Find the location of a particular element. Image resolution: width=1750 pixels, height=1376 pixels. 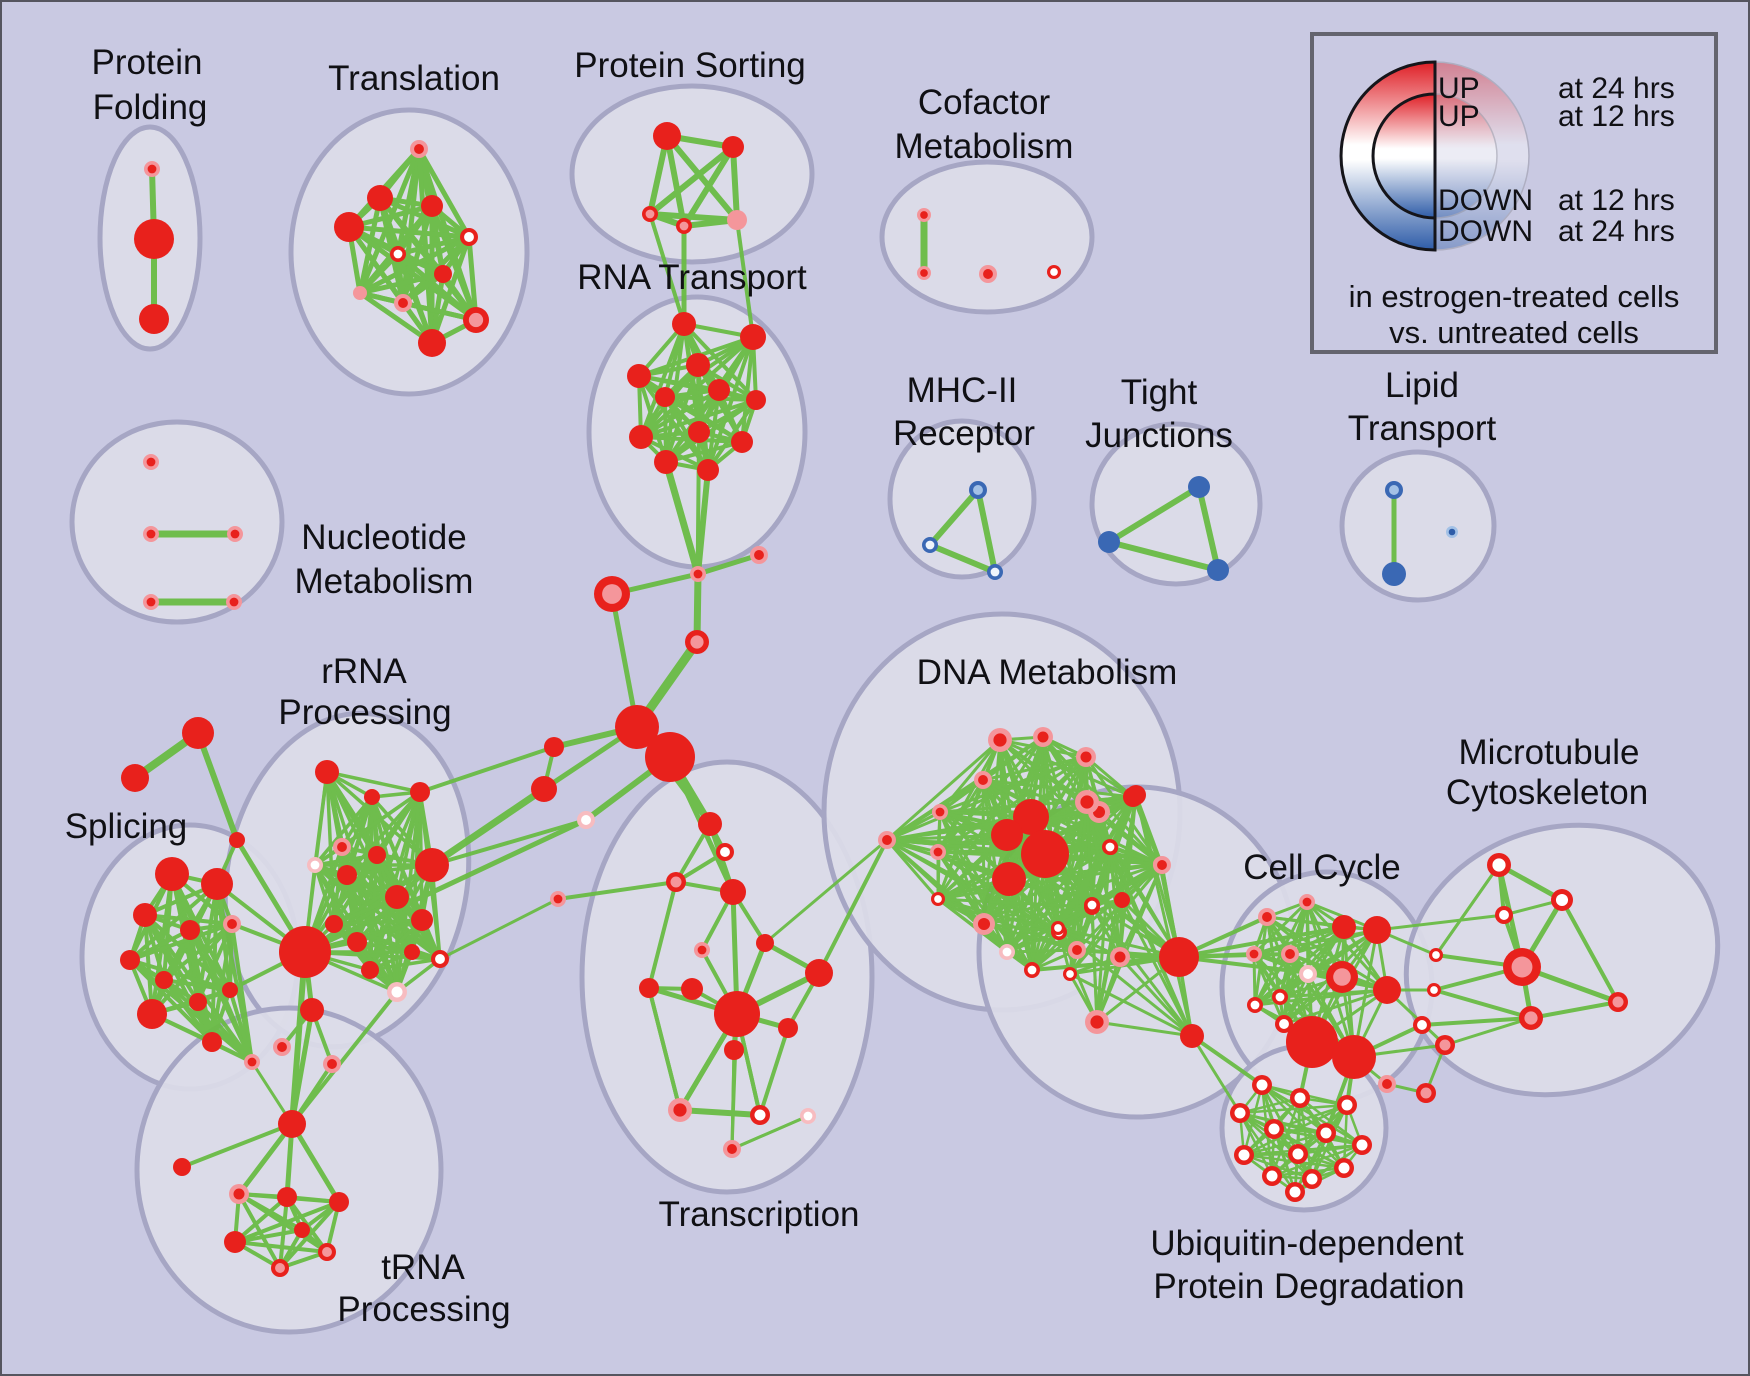

dna-metabolism-edge is located at coordinates (913, 826).